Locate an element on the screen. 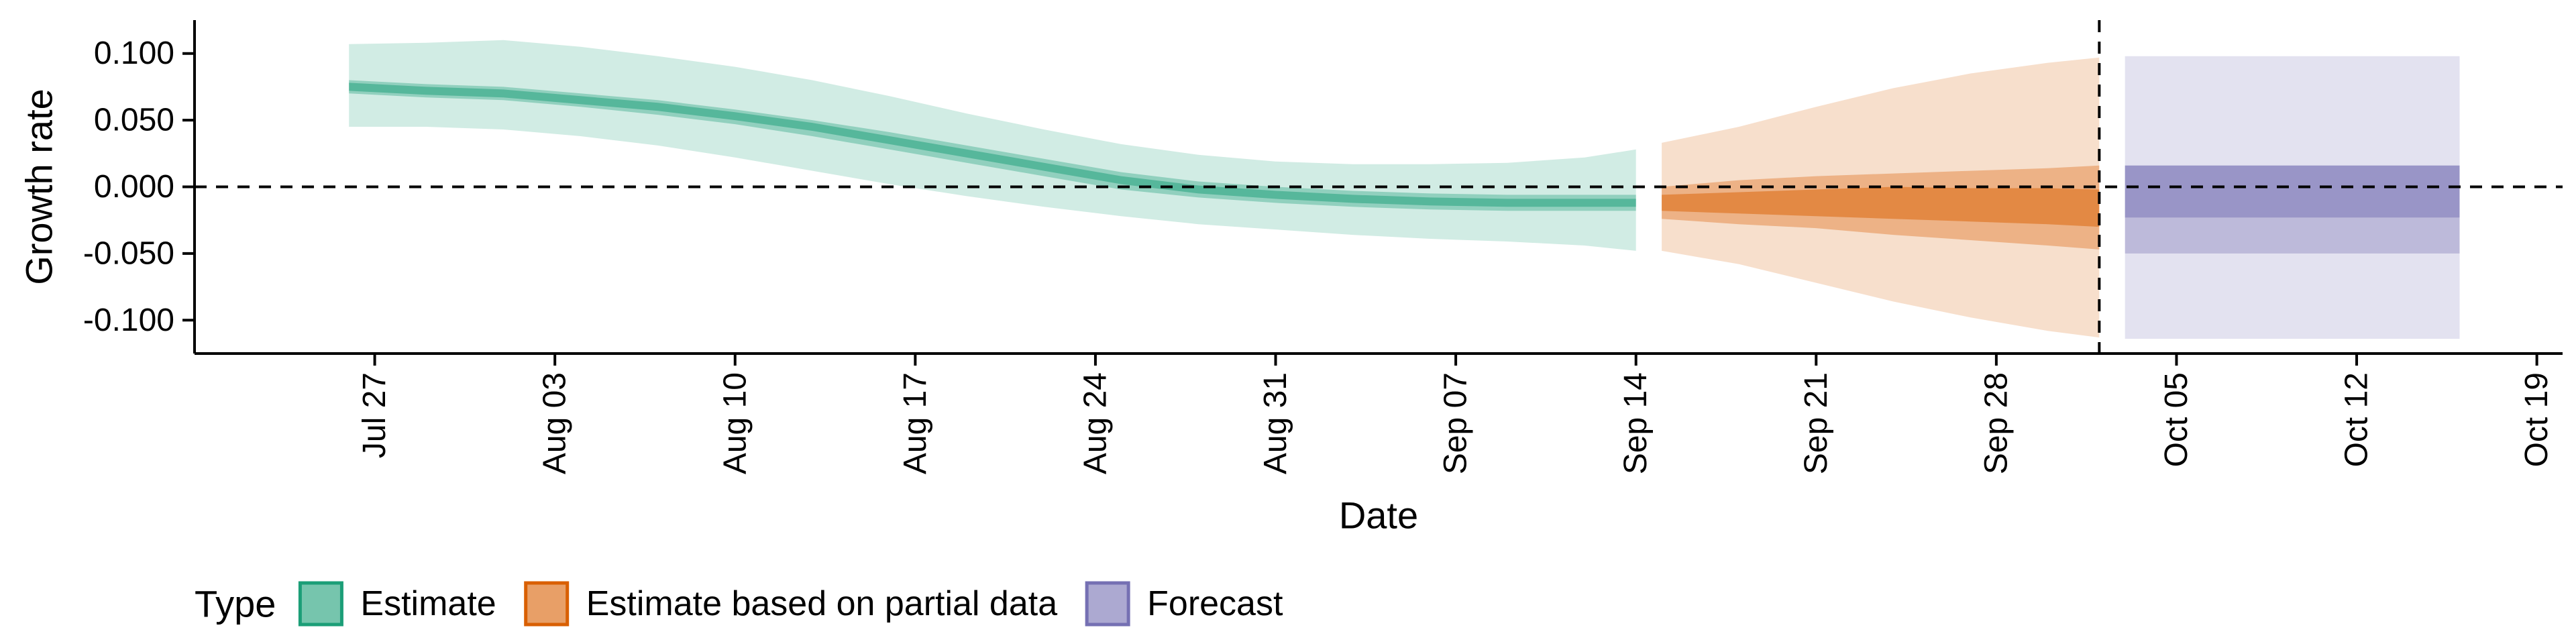  x-axis-title: Date is located at coordinates (1378, 515).